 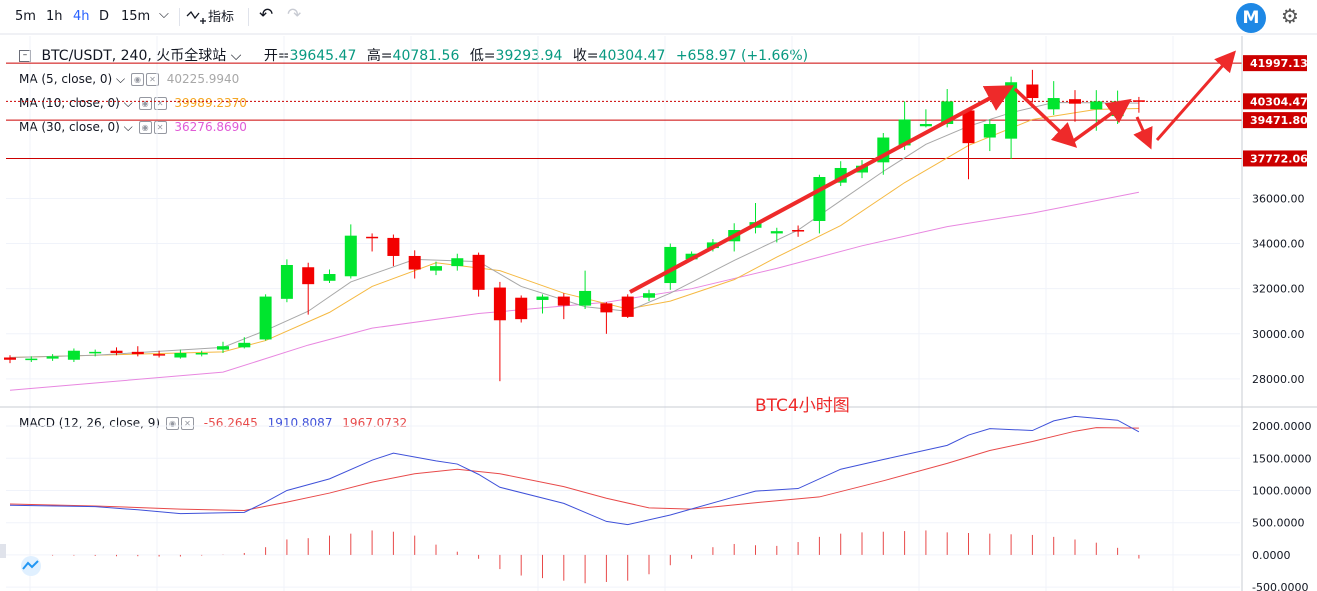 I want to click on ma30-legend: MA (30, close, 0) ⌵ ◉ ✕ 36276.8690, so click(x=133, y=127).